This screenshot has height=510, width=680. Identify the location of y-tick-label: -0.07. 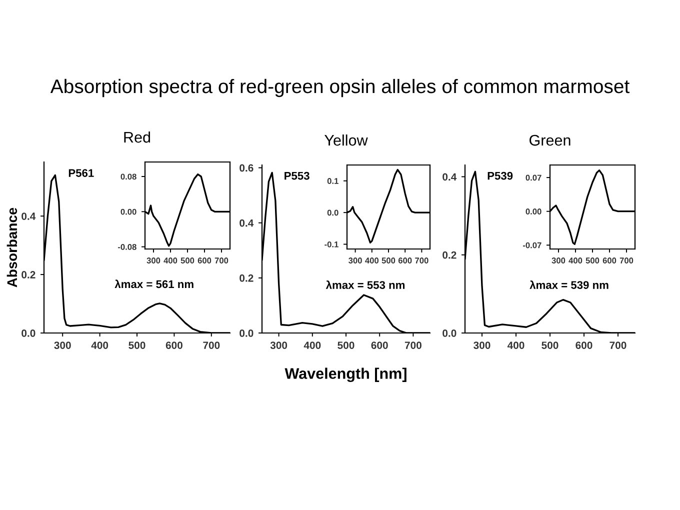
(532, 245).